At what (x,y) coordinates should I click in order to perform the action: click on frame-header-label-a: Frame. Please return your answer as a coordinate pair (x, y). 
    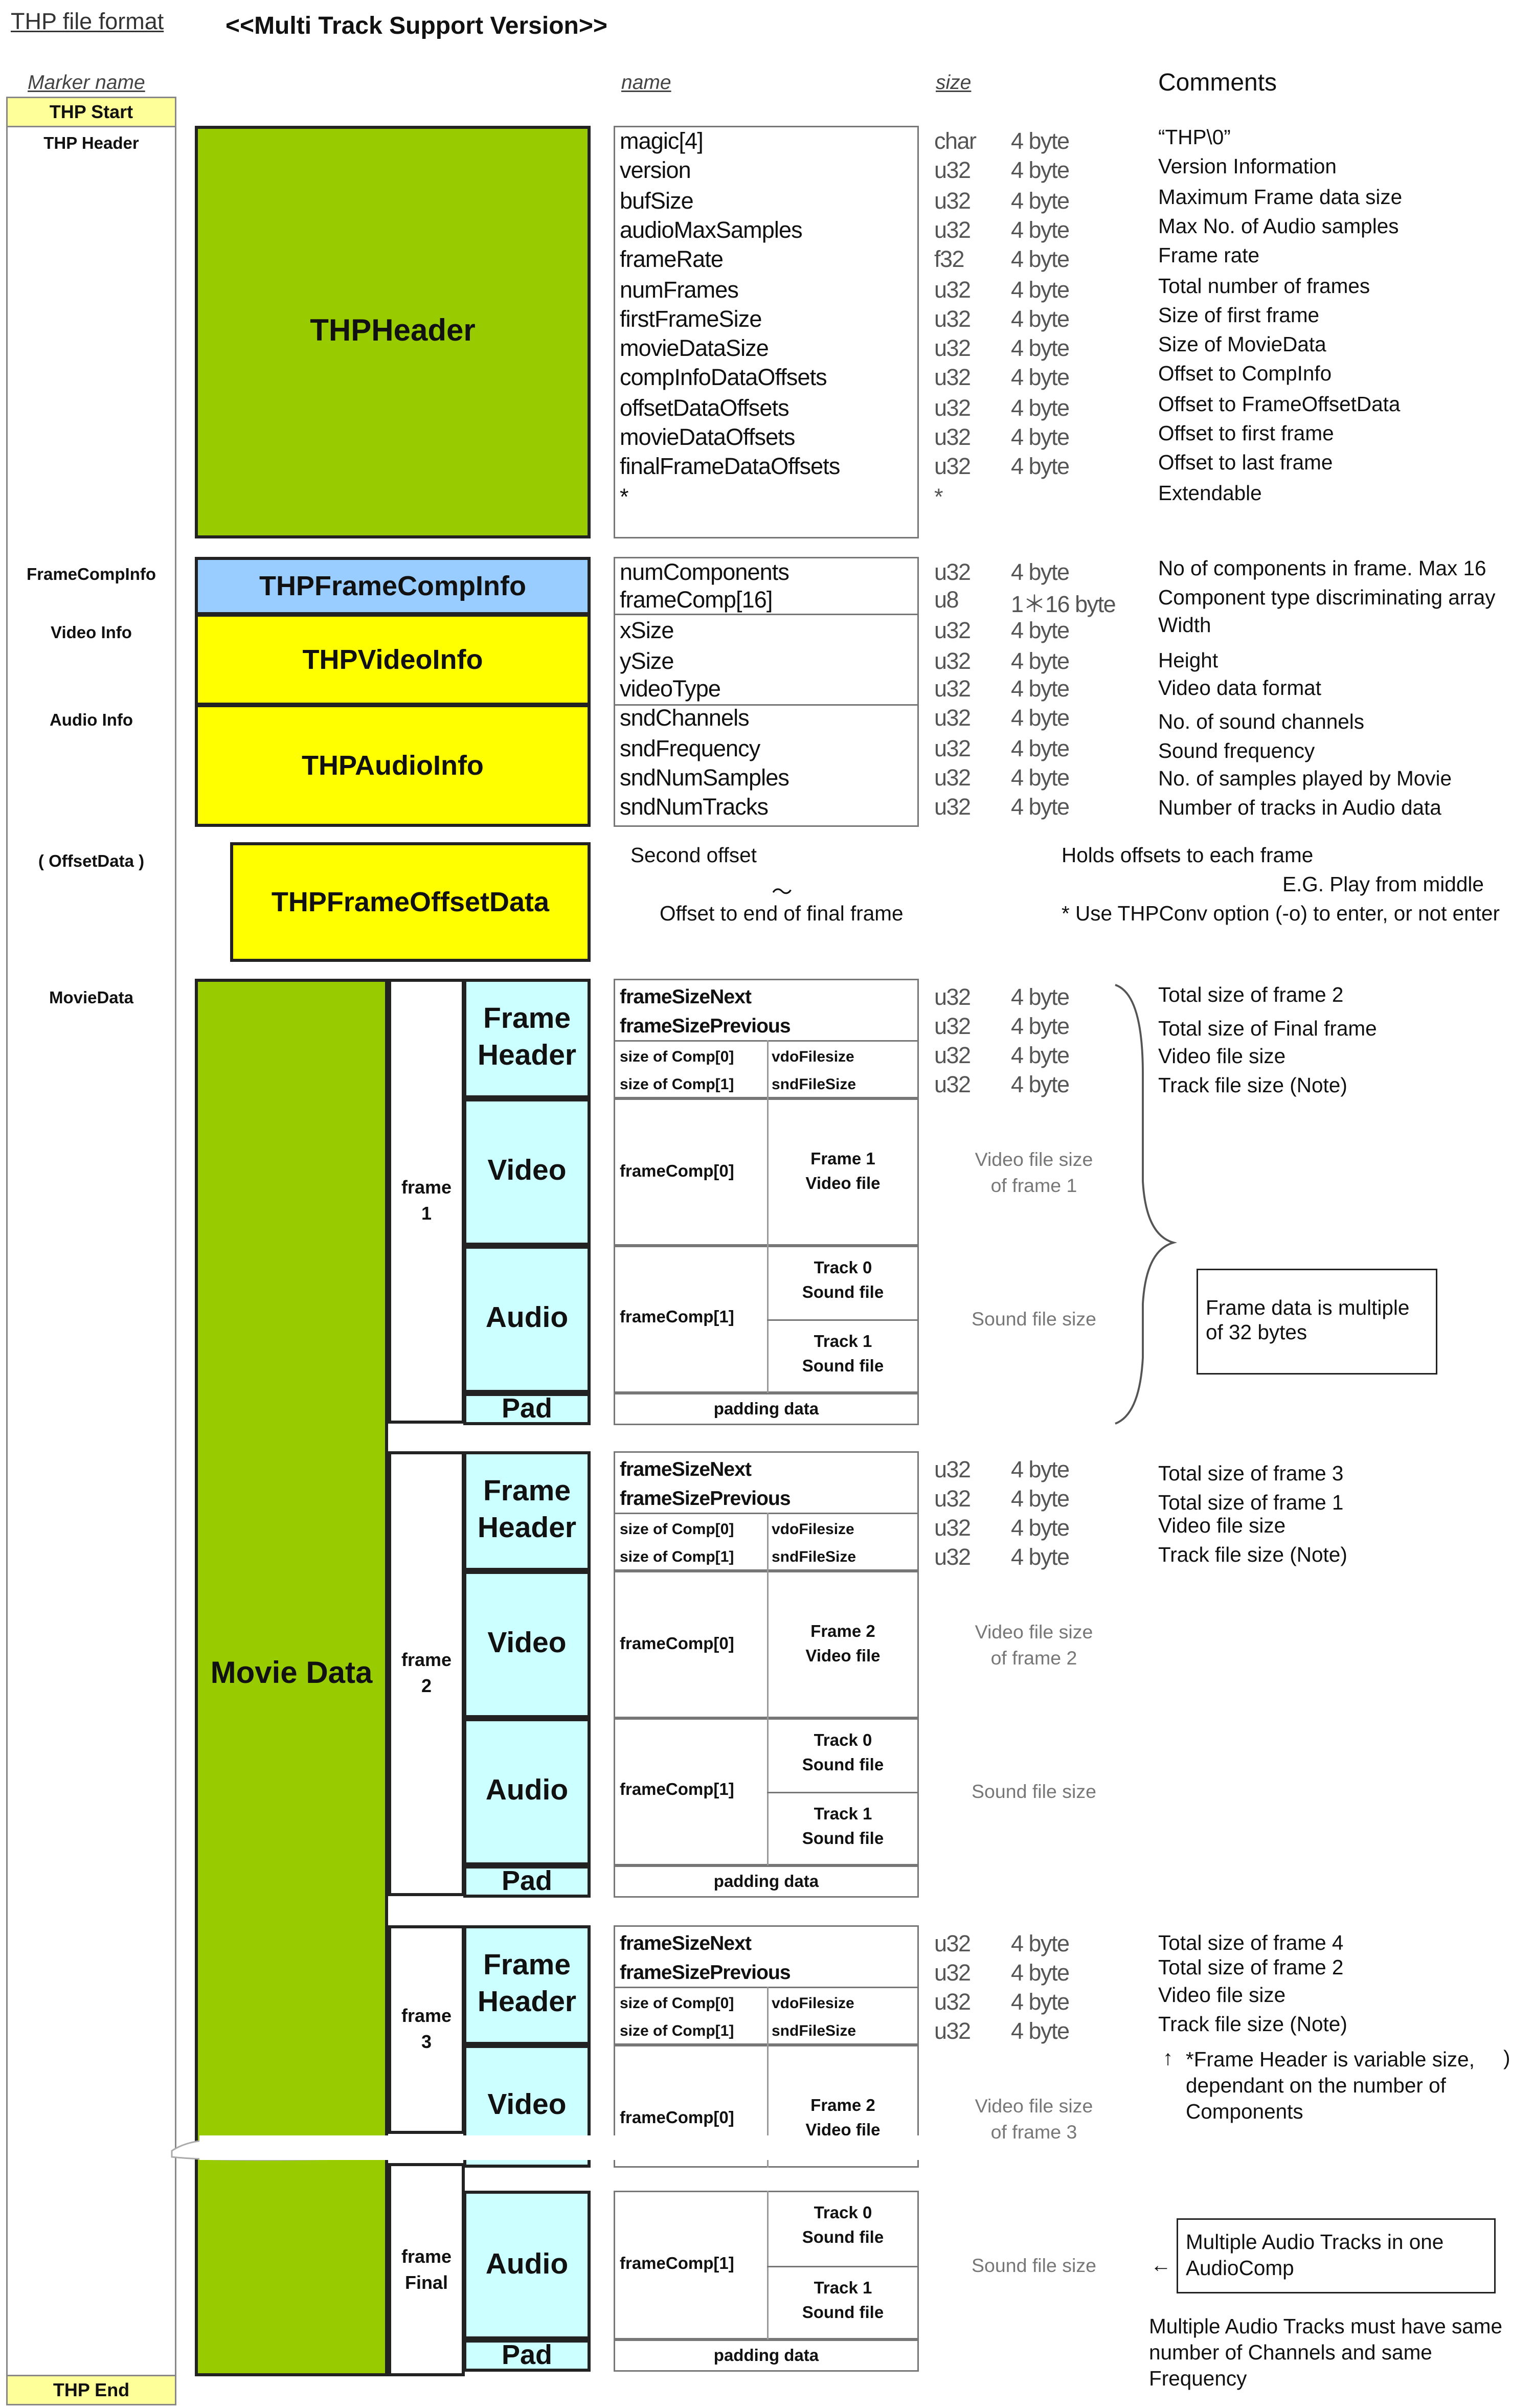
    Looking at the image, I should click on (527, 1966).